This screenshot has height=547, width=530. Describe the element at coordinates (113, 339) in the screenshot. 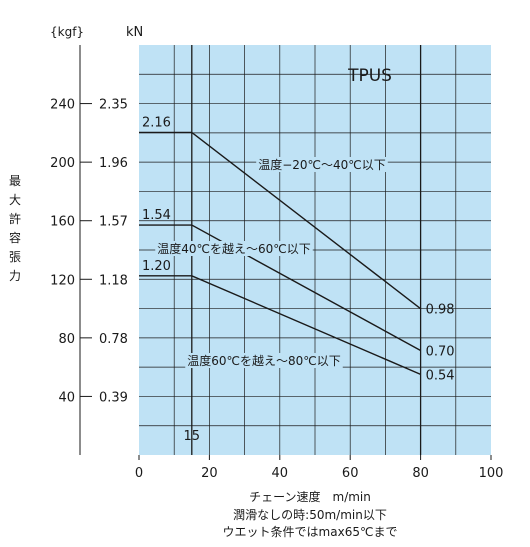

I see `y-tick-label-kn: 0.78` at that location.